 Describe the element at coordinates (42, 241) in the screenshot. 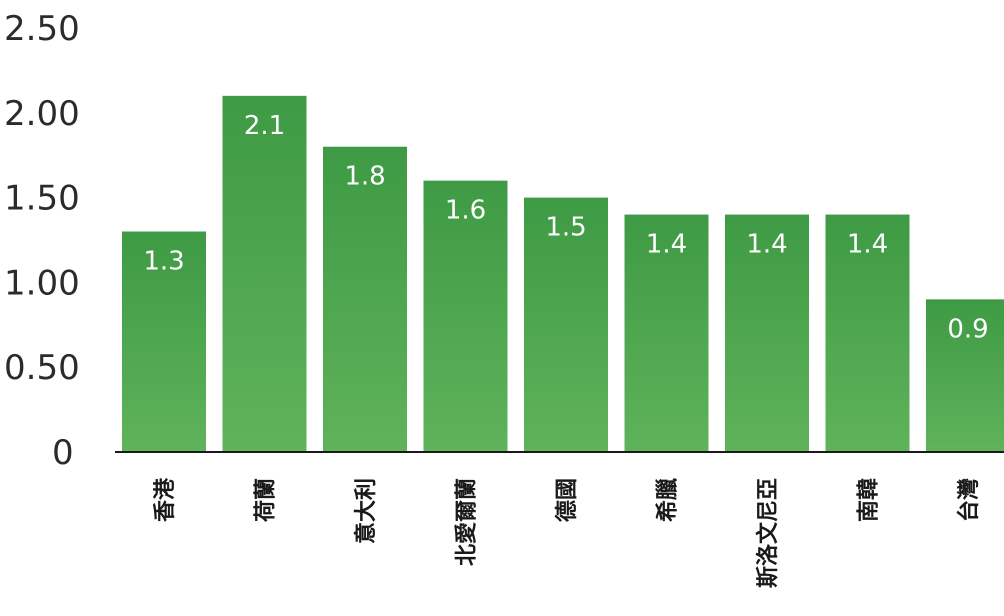

I see `y-axis: 0 0.50 1.00 1.50 2.00 2.50` at that location.